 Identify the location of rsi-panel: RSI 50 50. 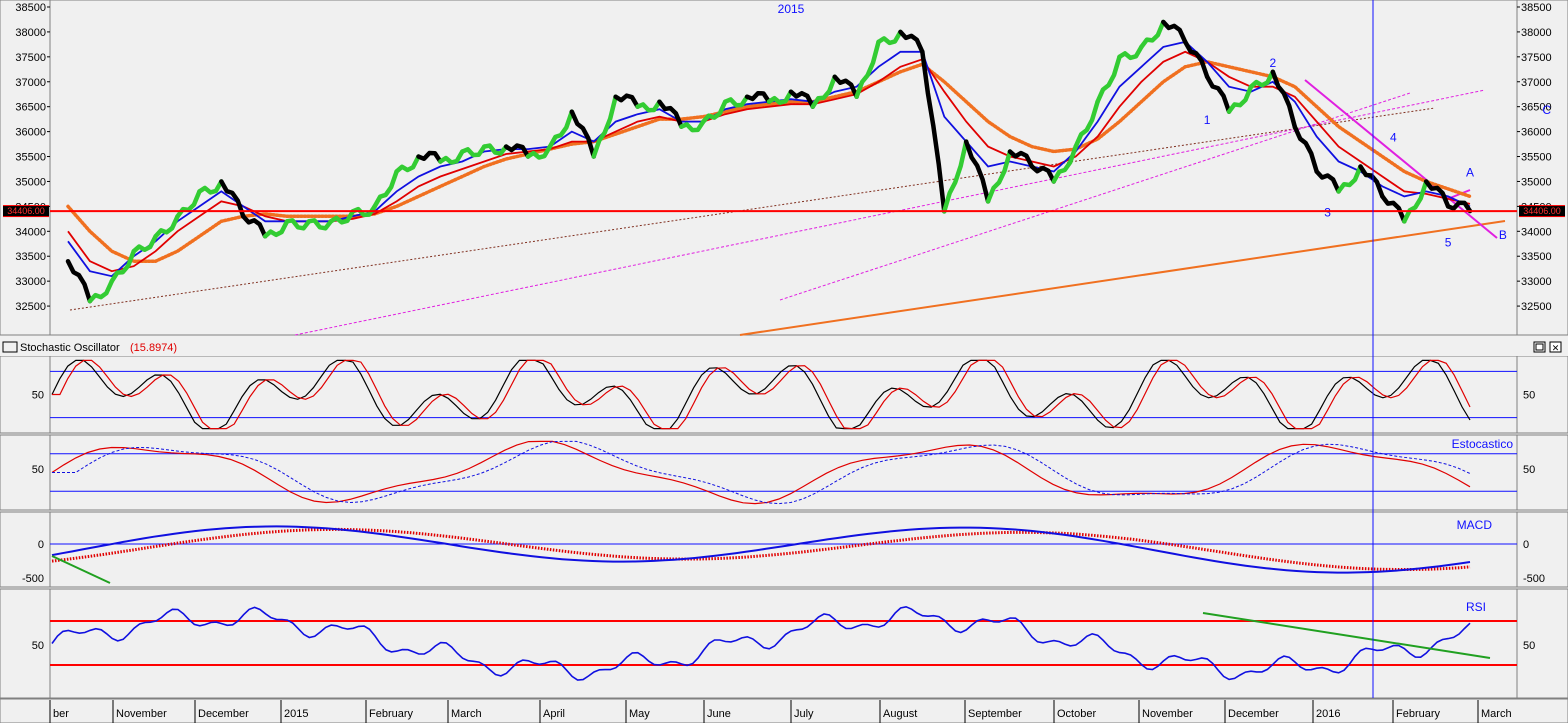
(784, 640).